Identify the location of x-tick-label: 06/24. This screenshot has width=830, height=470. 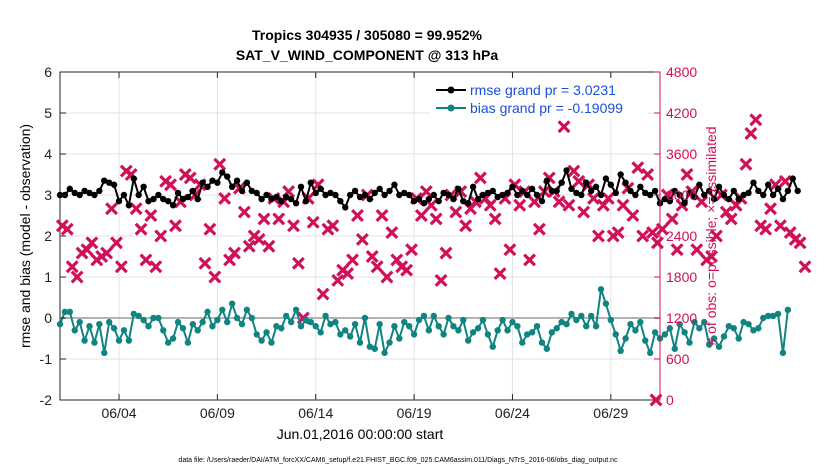
(512, 413).